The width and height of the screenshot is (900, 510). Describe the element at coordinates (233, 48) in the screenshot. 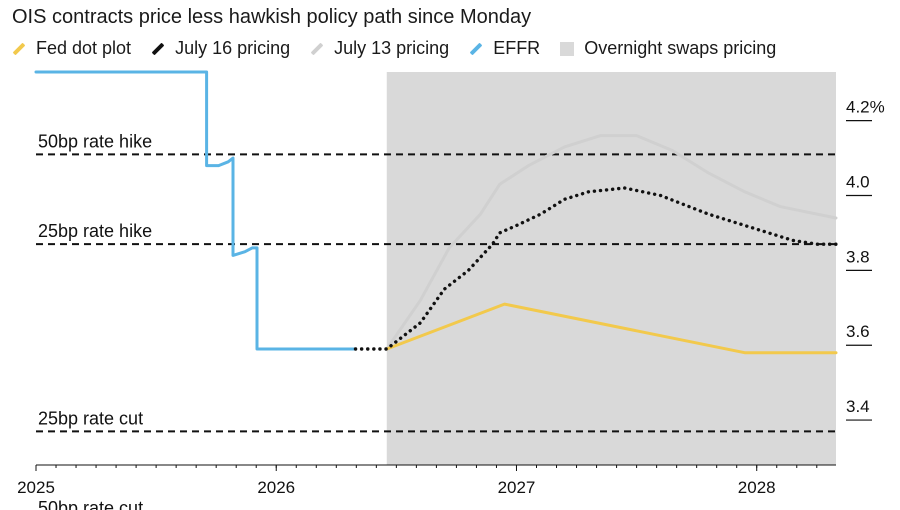

I see `legend-label: July 16 pricing` at that location.